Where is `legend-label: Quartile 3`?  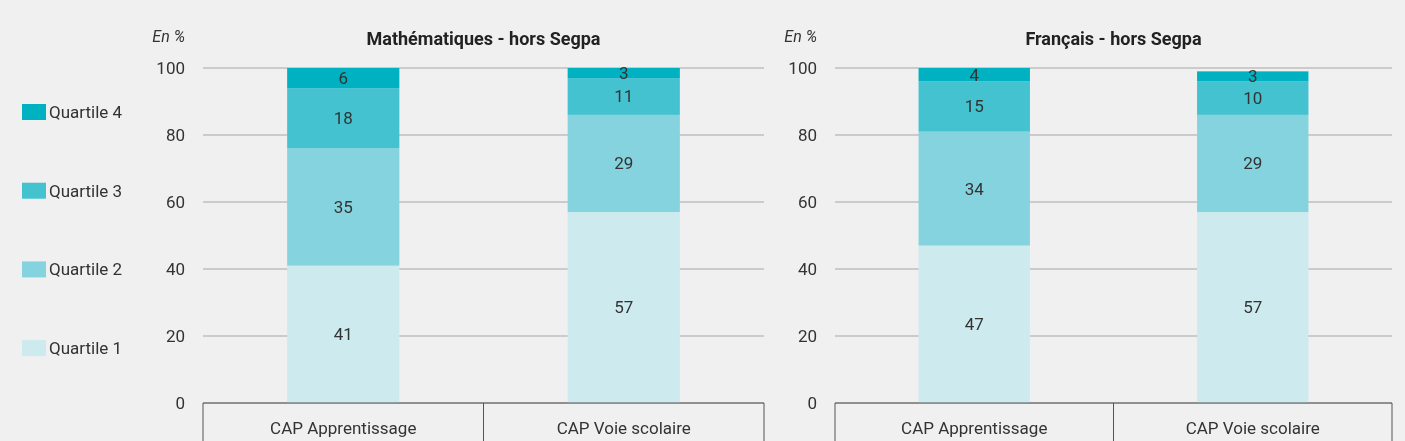 legend-label: Quartile 3 is located at coordinates (86, 190).